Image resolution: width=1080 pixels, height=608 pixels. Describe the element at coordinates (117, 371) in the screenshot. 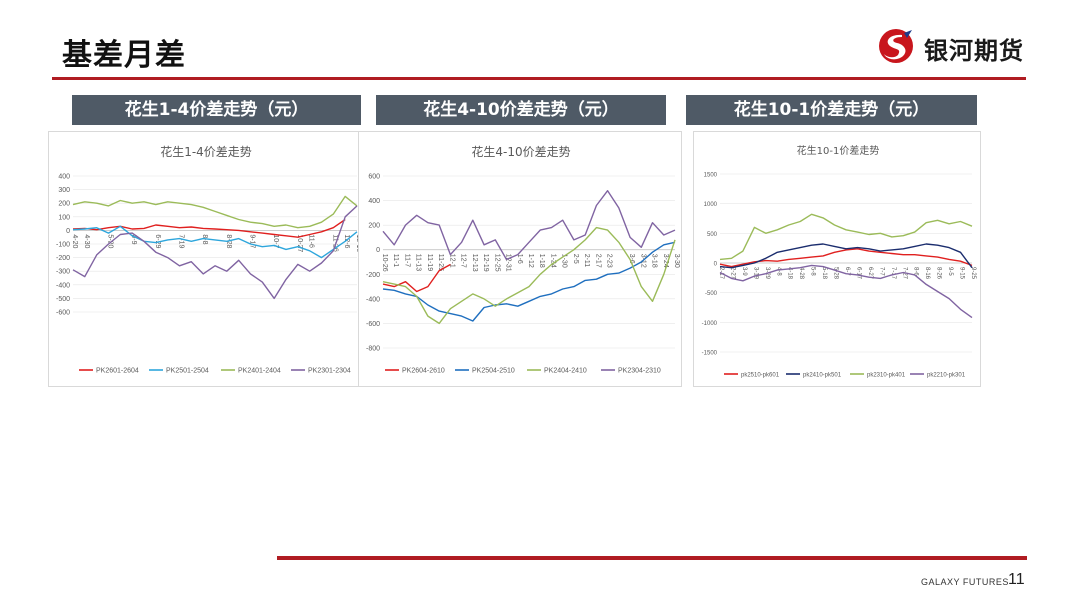

I see `legend-label: PK2601-2604` at that location.